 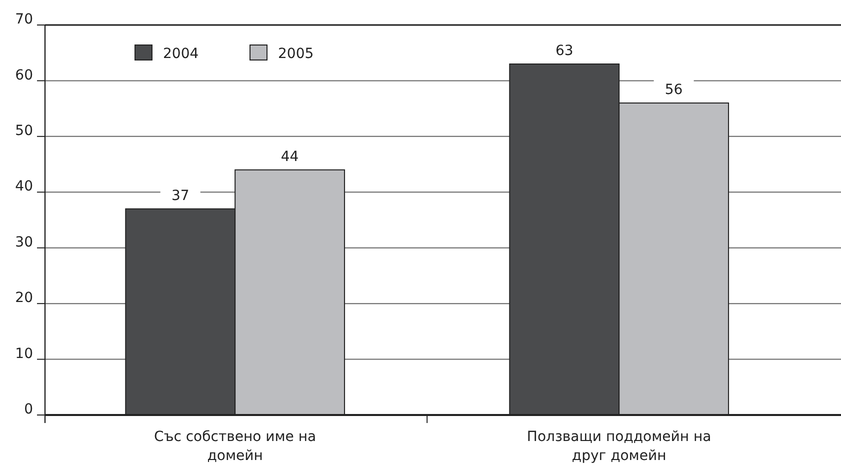 What do you see at coordinates (24, 242) in the screenshot?
I see `y-tick-label: 30` at bounding box center [24, 242].